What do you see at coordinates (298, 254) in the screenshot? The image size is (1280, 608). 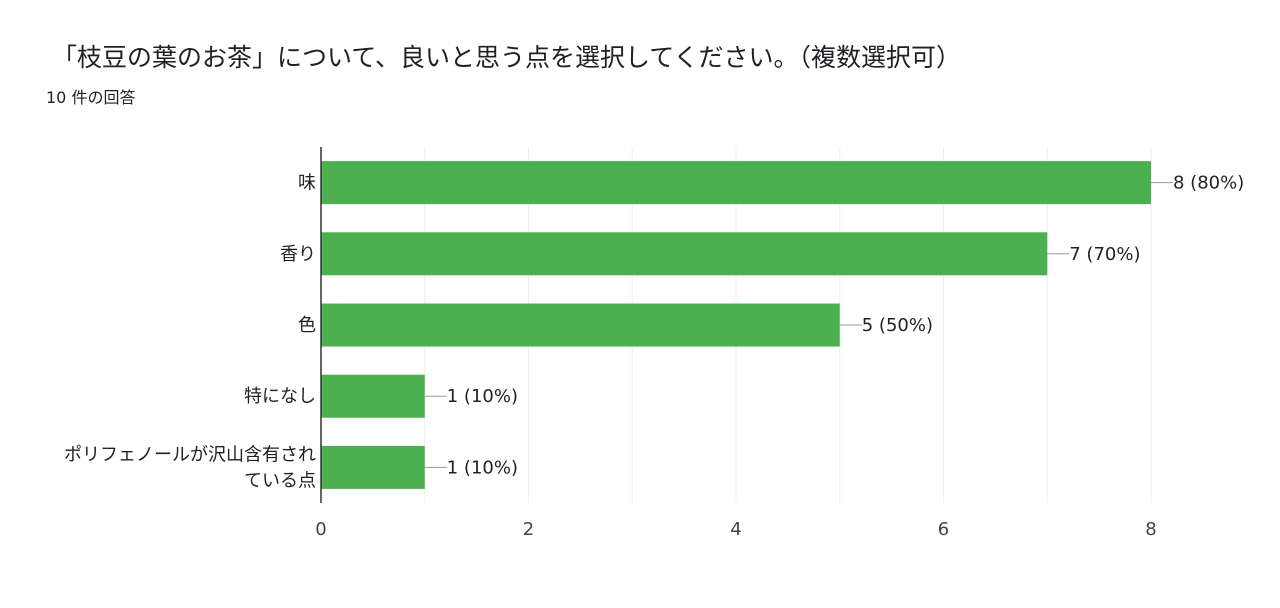 I see `category-label: 香り` at bounding box center [298, 254].